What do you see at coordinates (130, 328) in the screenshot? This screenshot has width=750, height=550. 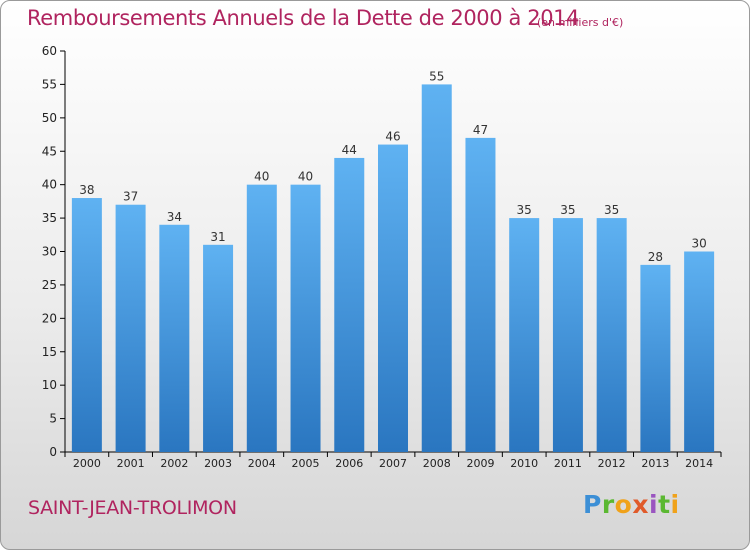 I see `bar-2001` at bounding box center [130, 328].